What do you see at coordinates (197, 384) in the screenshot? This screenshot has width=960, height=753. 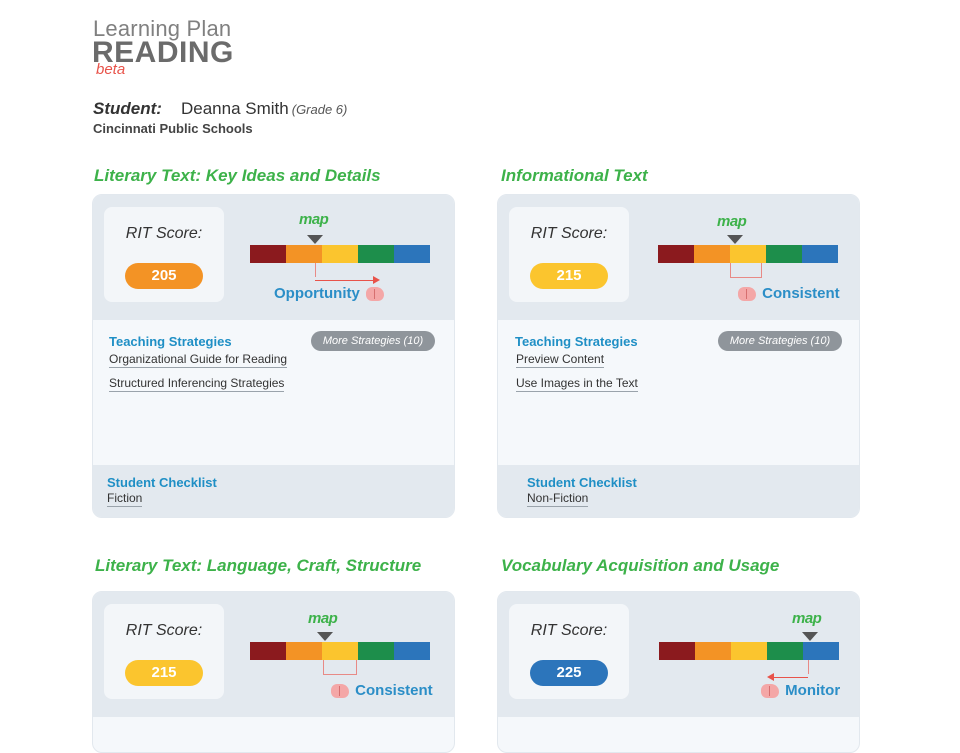 I see `strategy-link: Structured Inferencing Strategies` at bounding box center [197, 384].